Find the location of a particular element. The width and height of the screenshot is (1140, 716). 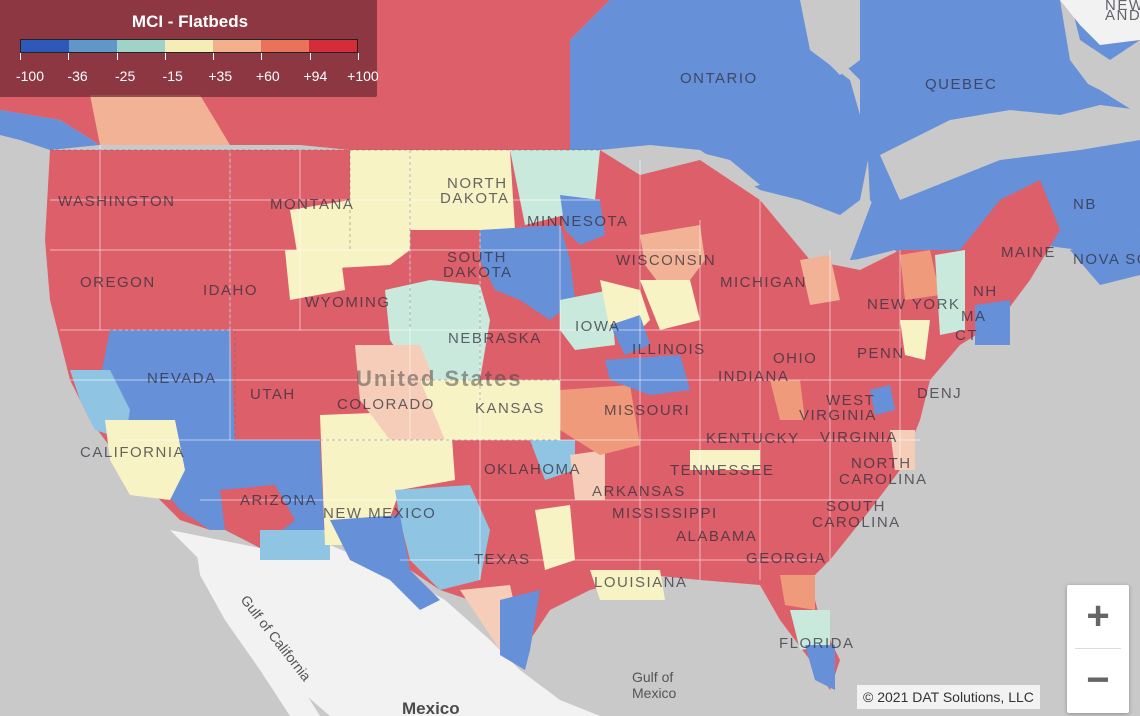

zoom-out-button: − is located at coordinates (1098, 679).